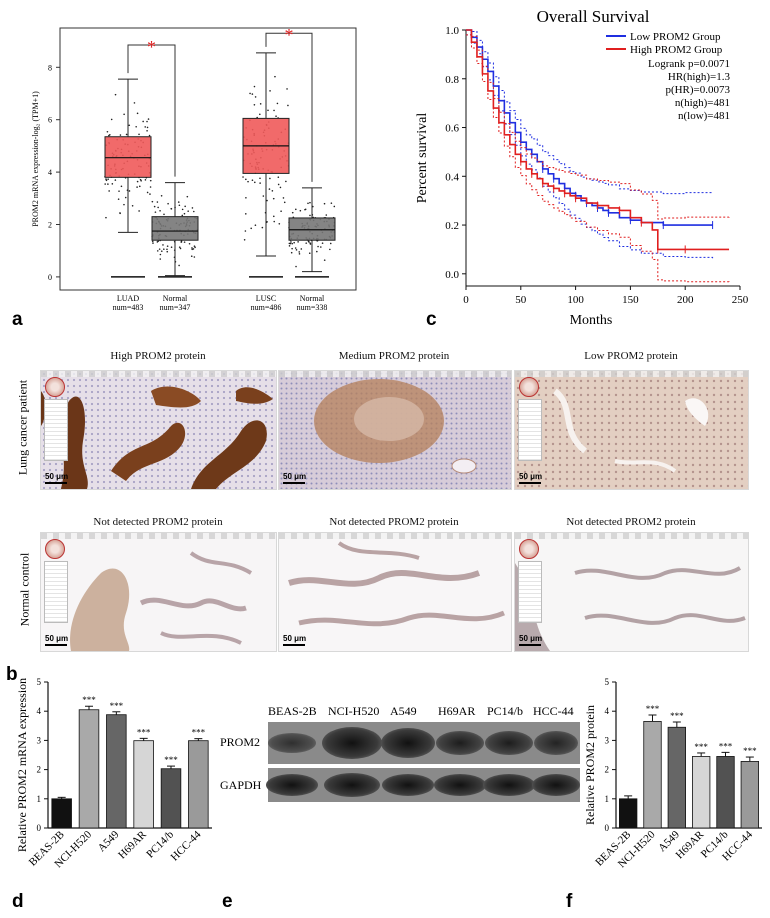  What do you see at coordinates (50, 172) in the screenshot?
I see `y-tick-label: 4` at bounding box center [50, 172].